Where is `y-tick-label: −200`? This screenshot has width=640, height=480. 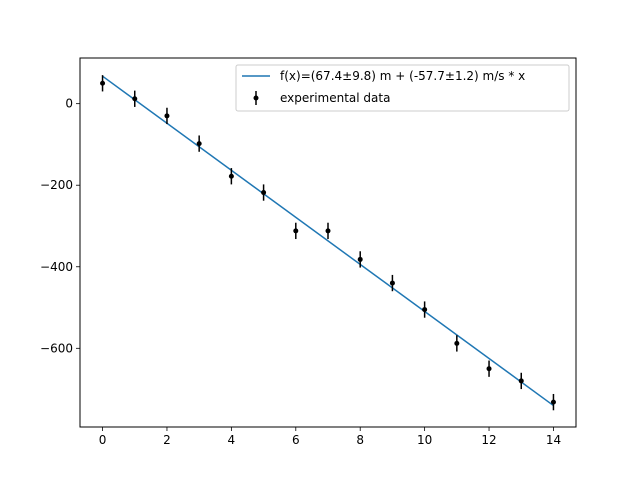 y-tick-label: −200 is located at coordinates (56, 185).